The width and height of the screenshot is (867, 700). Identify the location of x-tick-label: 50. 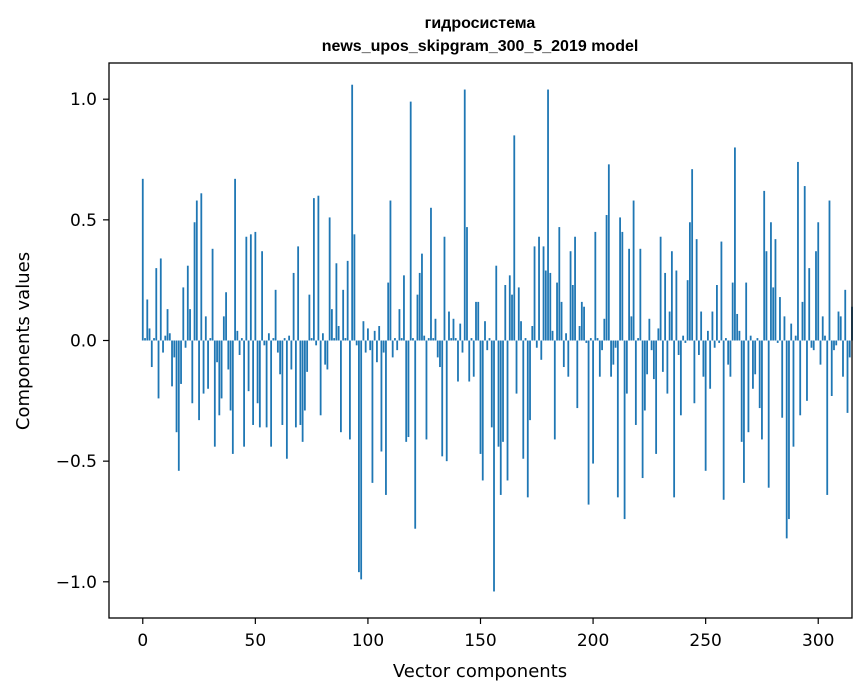
(256, 641).